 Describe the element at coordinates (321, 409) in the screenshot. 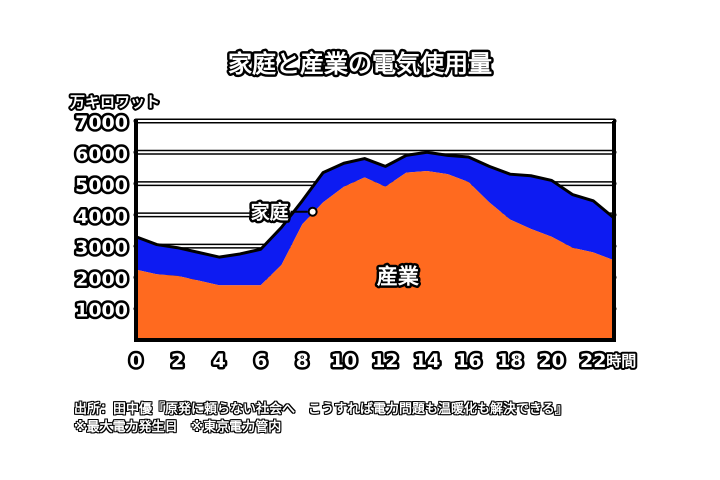

I see `source-note: 出所：田中優『原発に頼らない社会へ こうすれば電力問題も温暖化も解決できる』` at that location.